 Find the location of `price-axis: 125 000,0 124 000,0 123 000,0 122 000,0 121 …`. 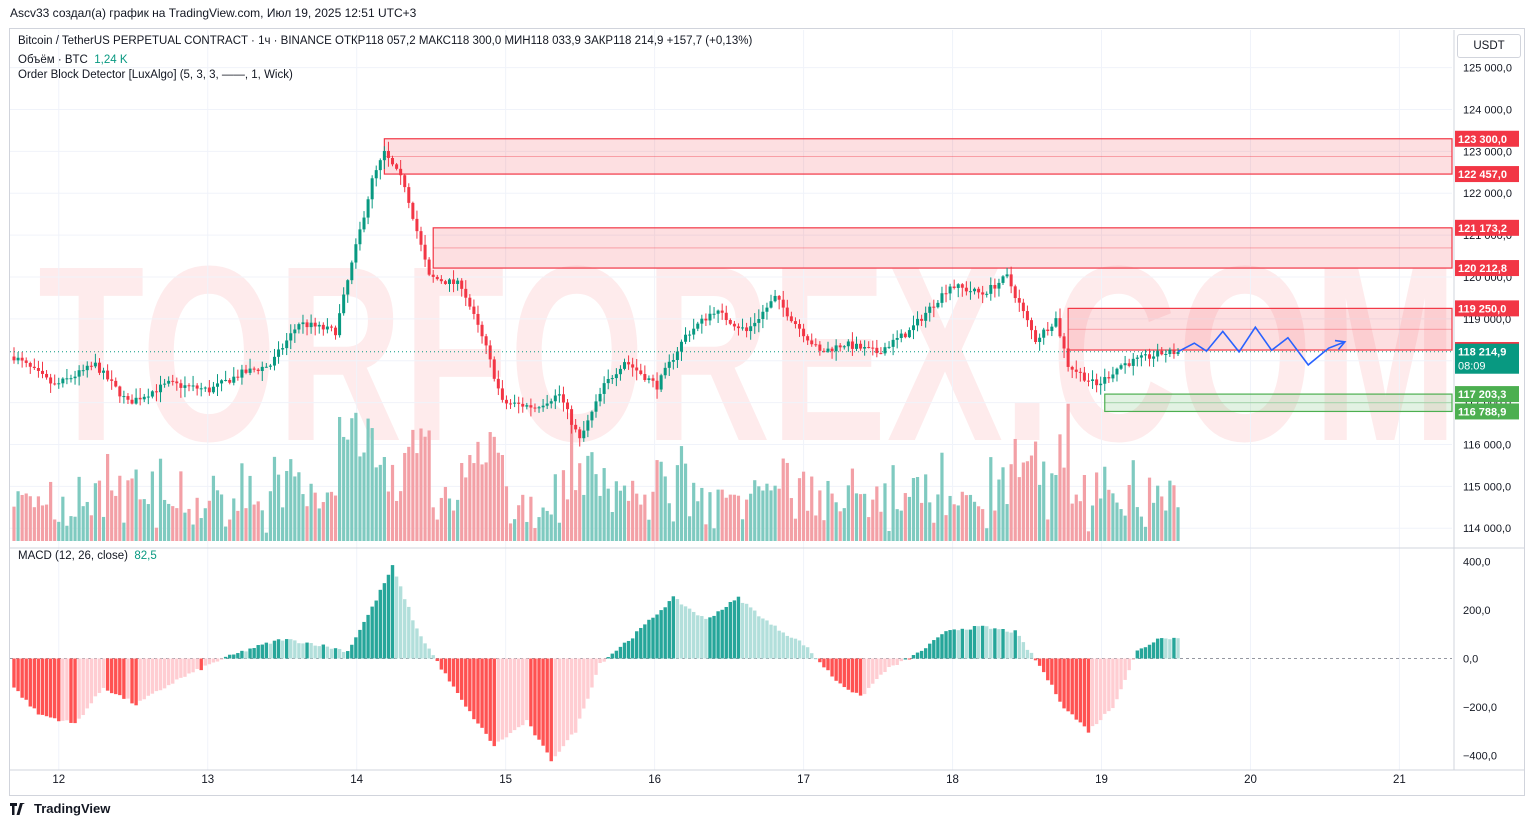

price-axis: 125 000,0 124 000,0 123 000,0 122 000,0 121 … is located at coordinates (1487, 413).